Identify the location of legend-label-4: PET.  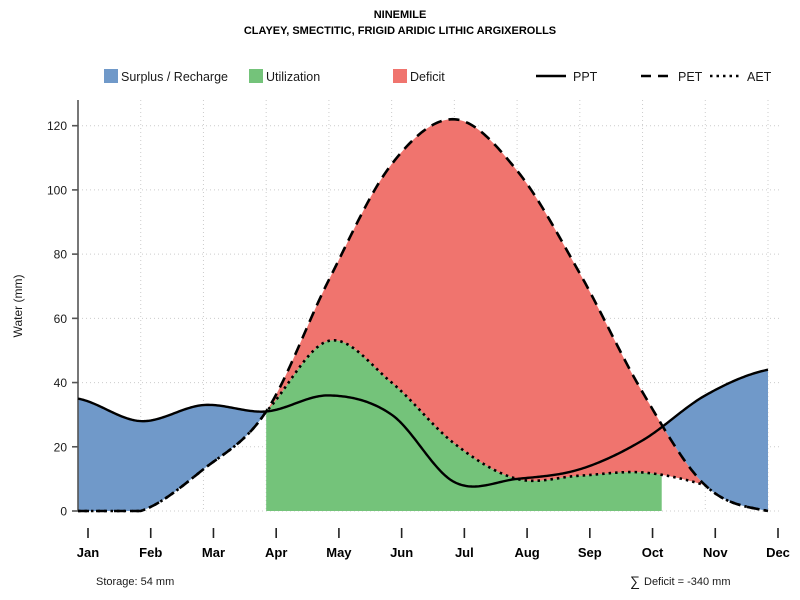
(690, 77).